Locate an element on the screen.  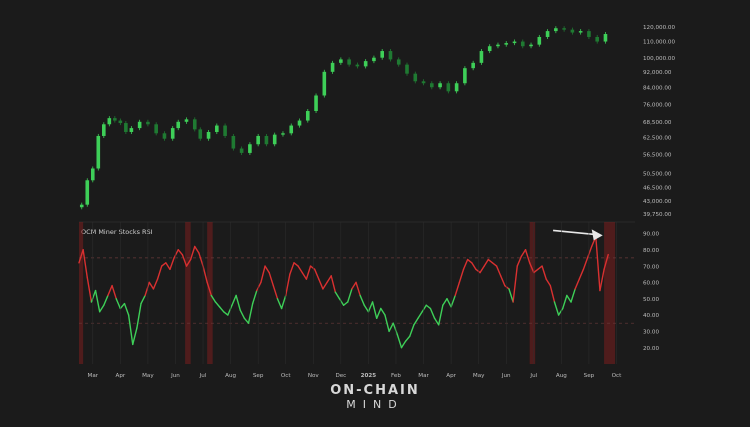
price-tick-label: 62,500.00 is located at coordinates (657, 139).